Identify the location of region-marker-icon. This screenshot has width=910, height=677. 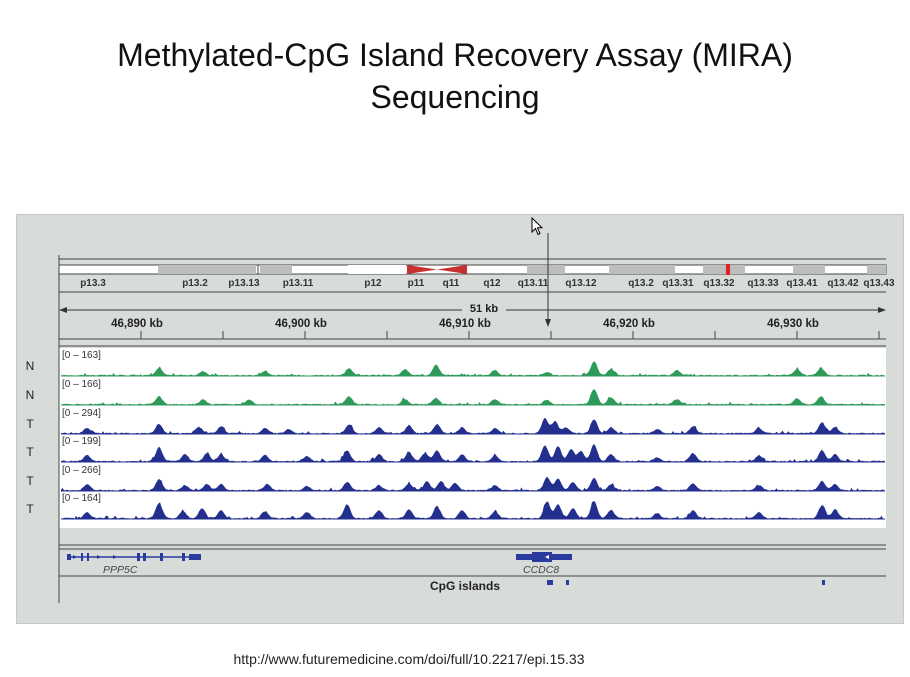
(728, 269).